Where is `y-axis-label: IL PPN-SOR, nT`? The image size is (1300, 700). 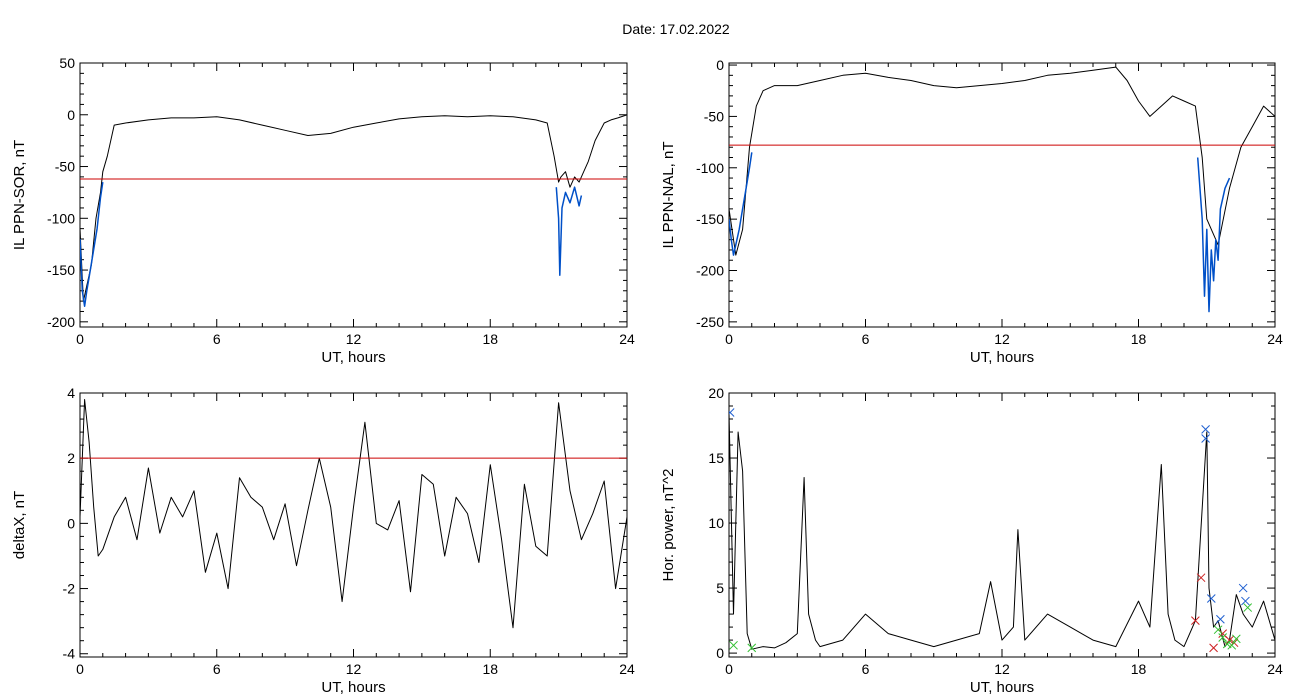
y-axis-label: IL PPN-SOR, nT is located at coordinates (19, 195).